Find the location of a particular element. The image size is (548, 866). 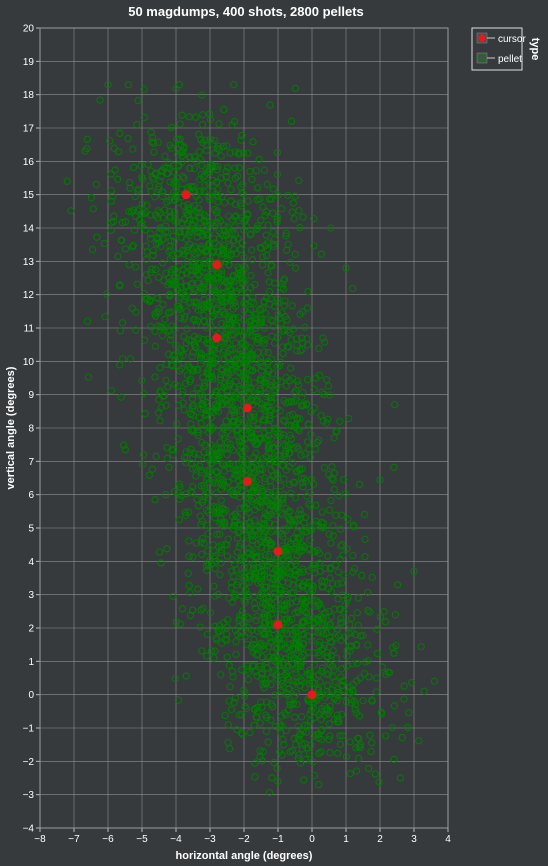

y-tick-label: 9 is located at coordinates (31, 395).